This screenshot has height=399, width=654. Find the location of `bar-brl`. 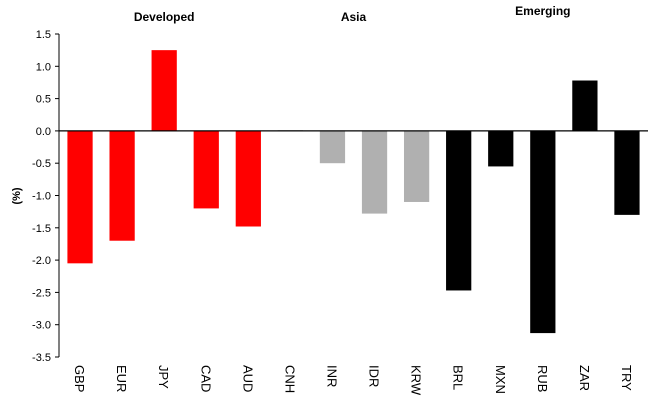

bar-brl is located at coordinates (459, 210).